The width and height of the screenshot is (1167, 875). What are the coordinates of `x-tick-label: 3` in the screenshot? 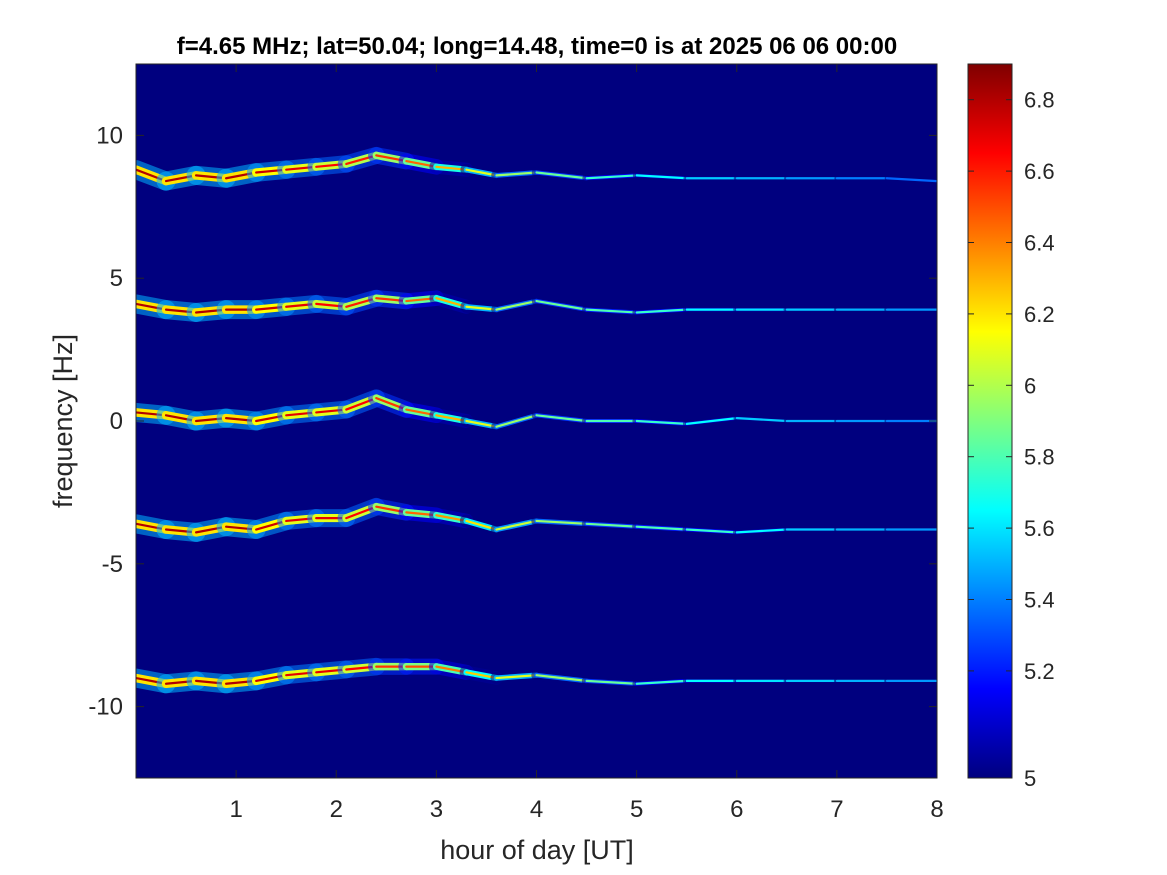 It's located at (436, 809).